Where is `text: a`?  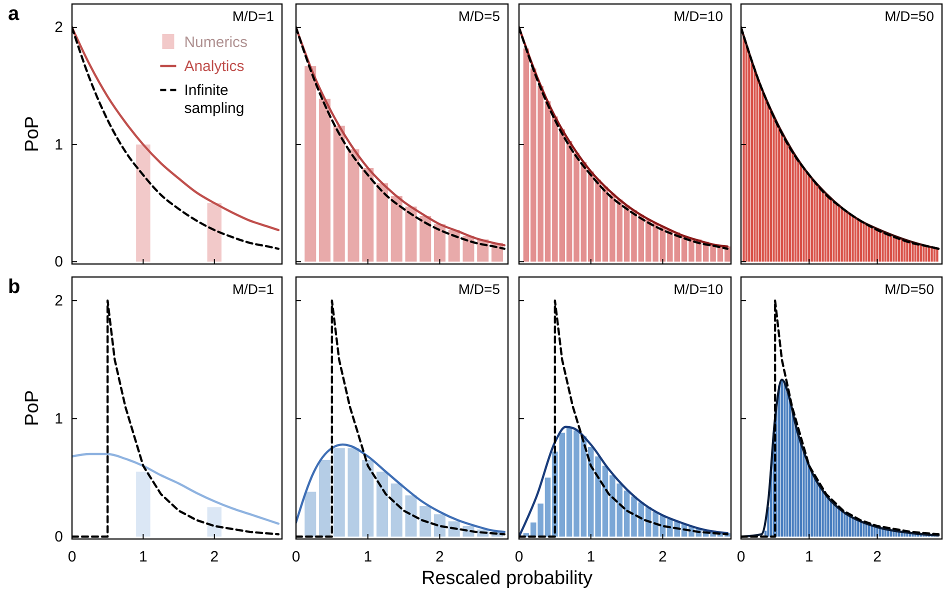
text: a is located at coordinates (14, 14).